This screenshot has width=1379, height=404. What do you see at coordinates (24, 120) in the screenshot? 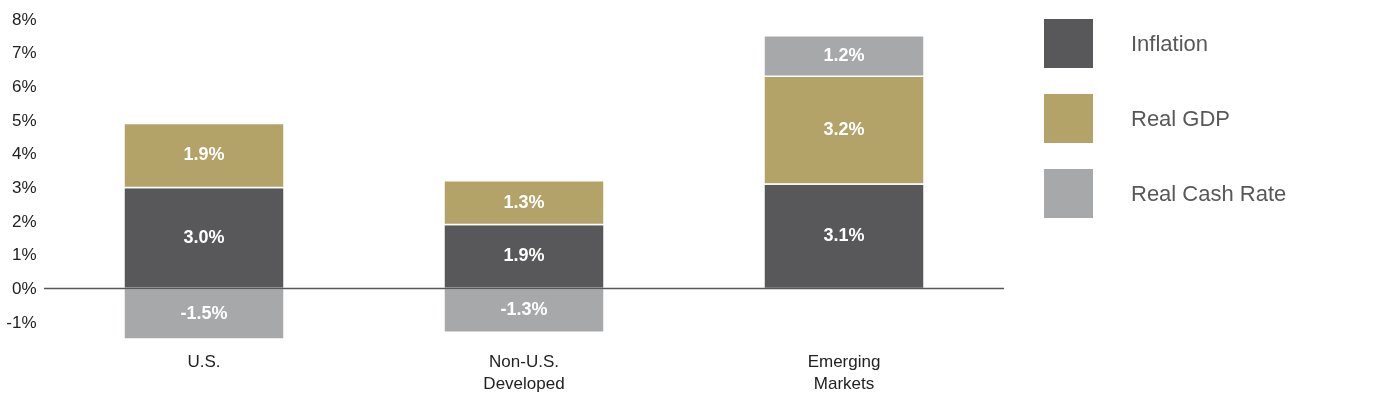
I see `y-tick-label: 5%` at bounding box center [24, 120].